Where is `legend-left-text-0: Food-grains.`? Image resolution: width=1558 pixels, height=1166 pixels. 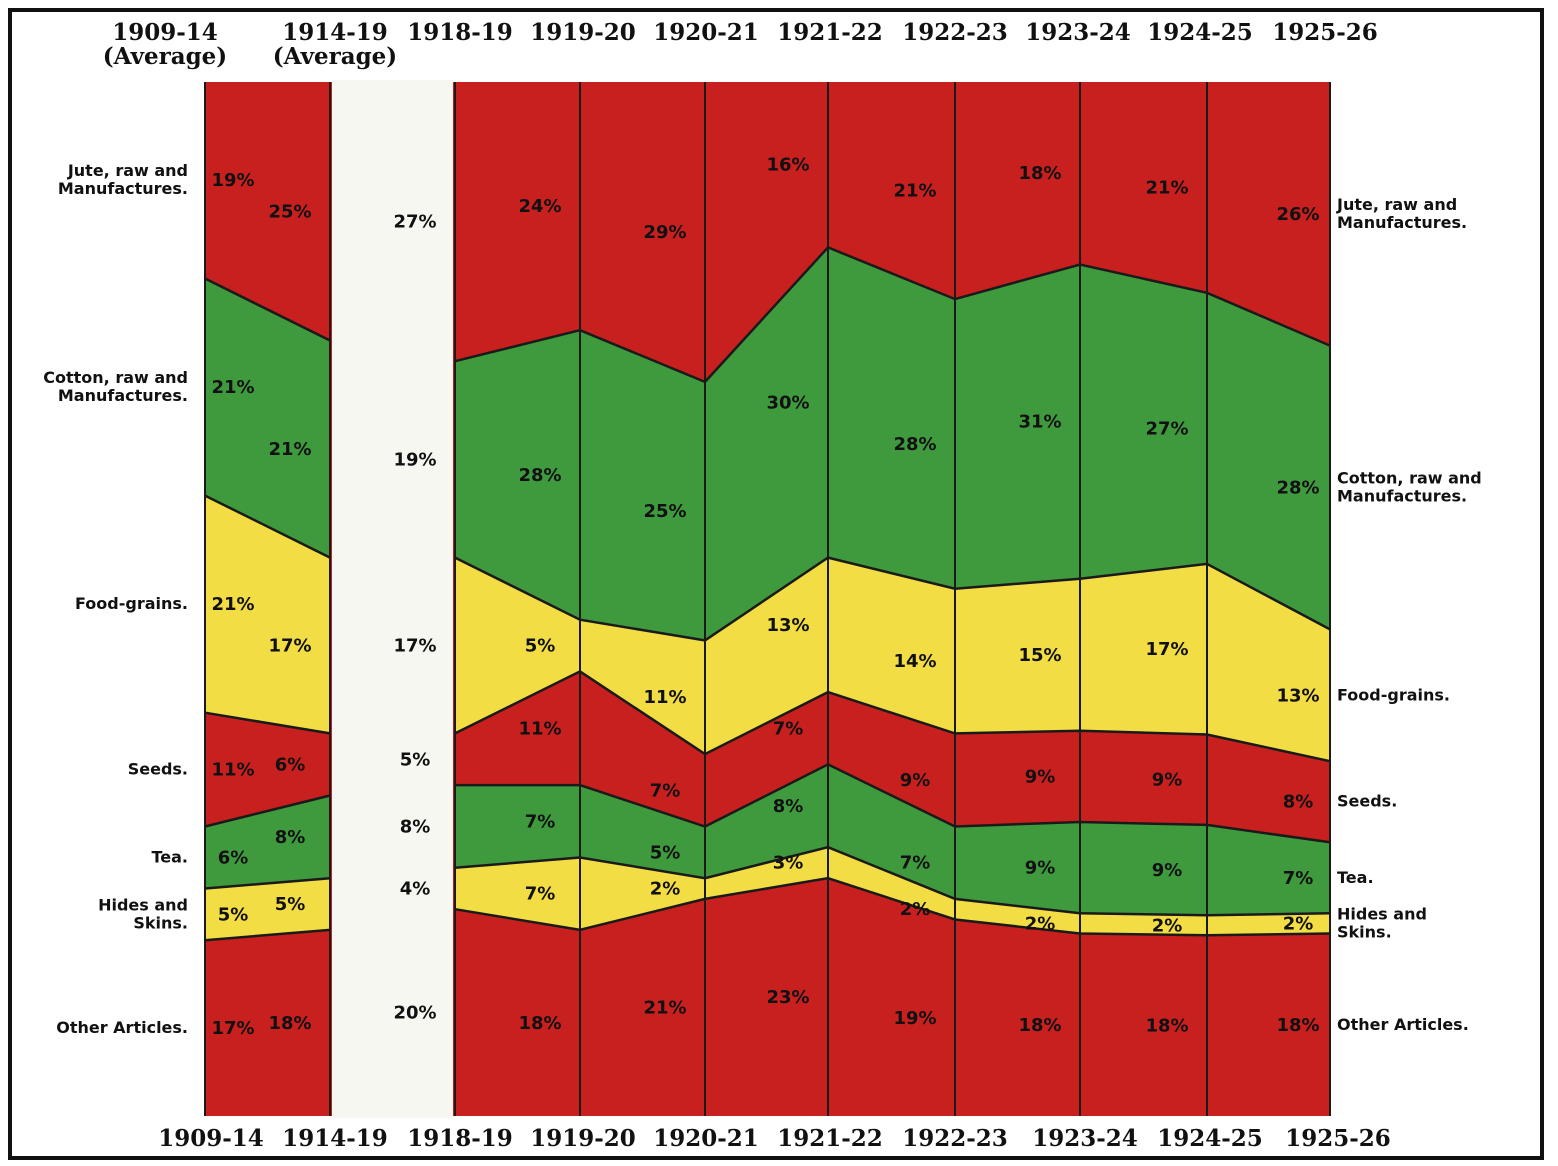
legend-left-text-0: Food-grains. is located at coordinates (131, 603).